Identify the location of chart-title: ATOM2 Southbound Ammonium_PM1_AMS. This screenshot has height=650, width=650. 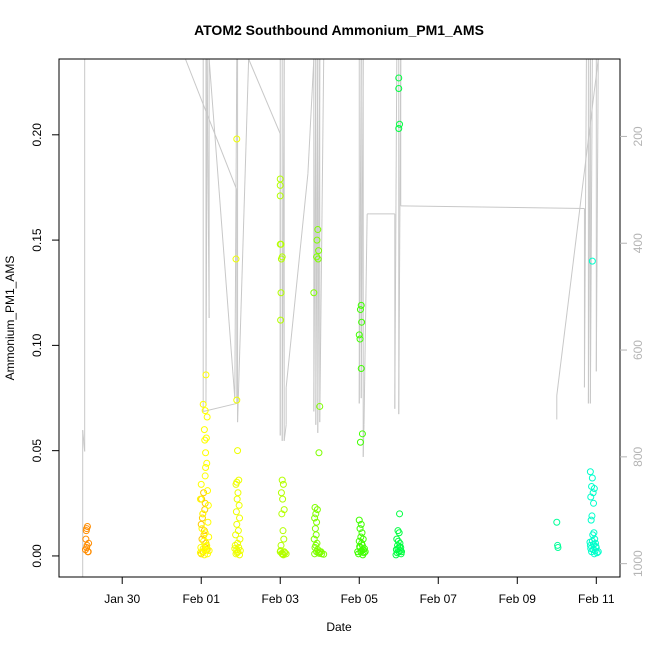
(339, 30).